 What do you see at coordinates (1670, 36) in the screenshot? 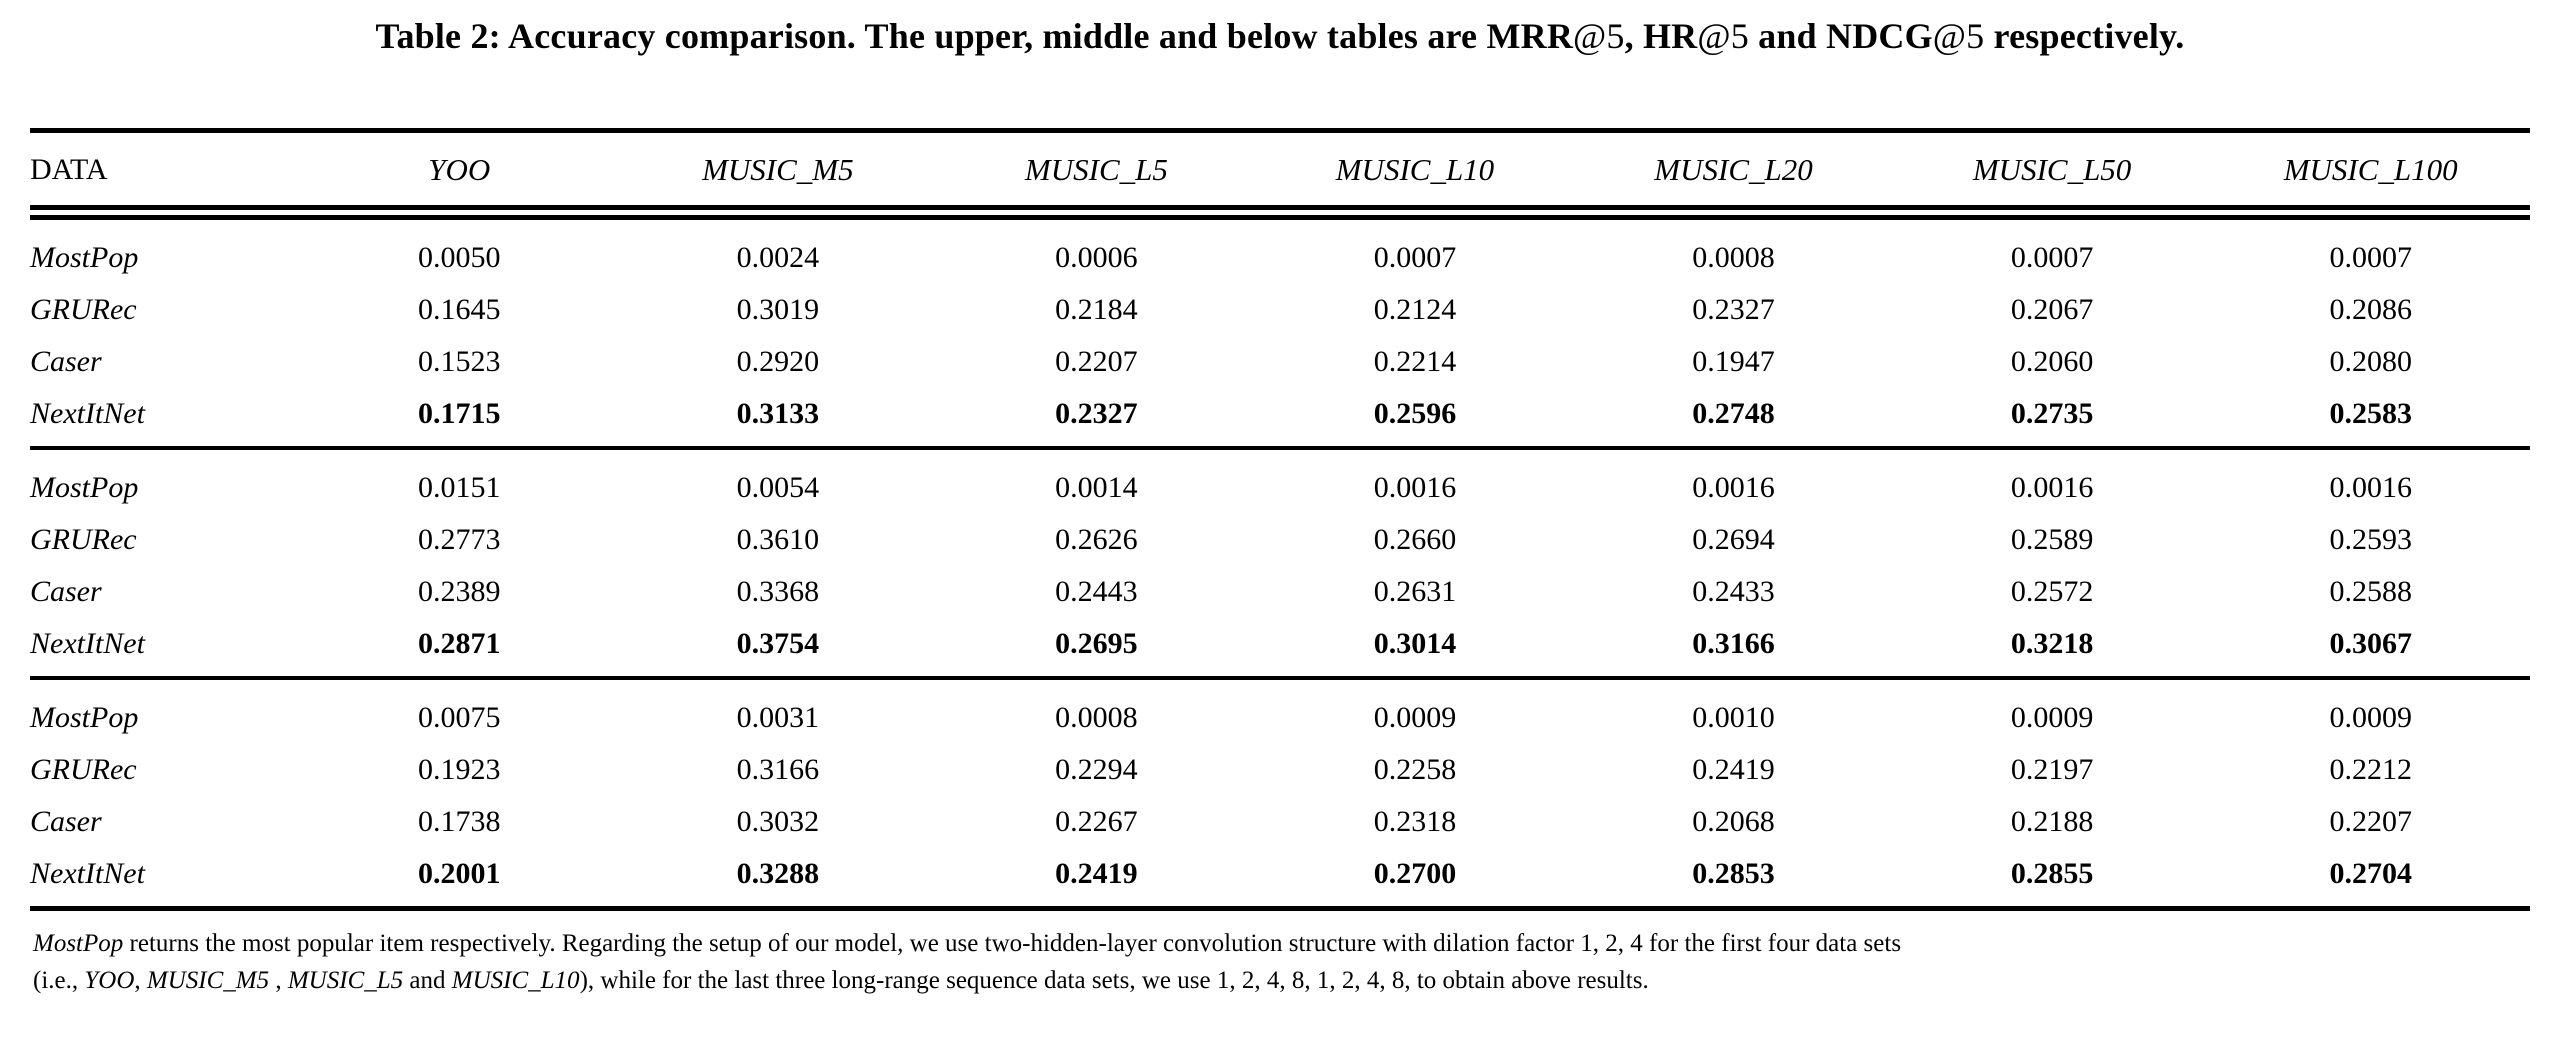
I see `caption-metric-hr: HR` at bounding box center [1670, 36].